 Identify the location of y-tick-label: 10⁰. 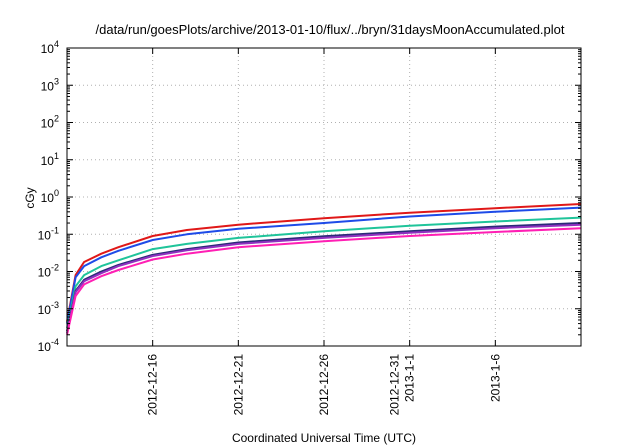
(50, 196).